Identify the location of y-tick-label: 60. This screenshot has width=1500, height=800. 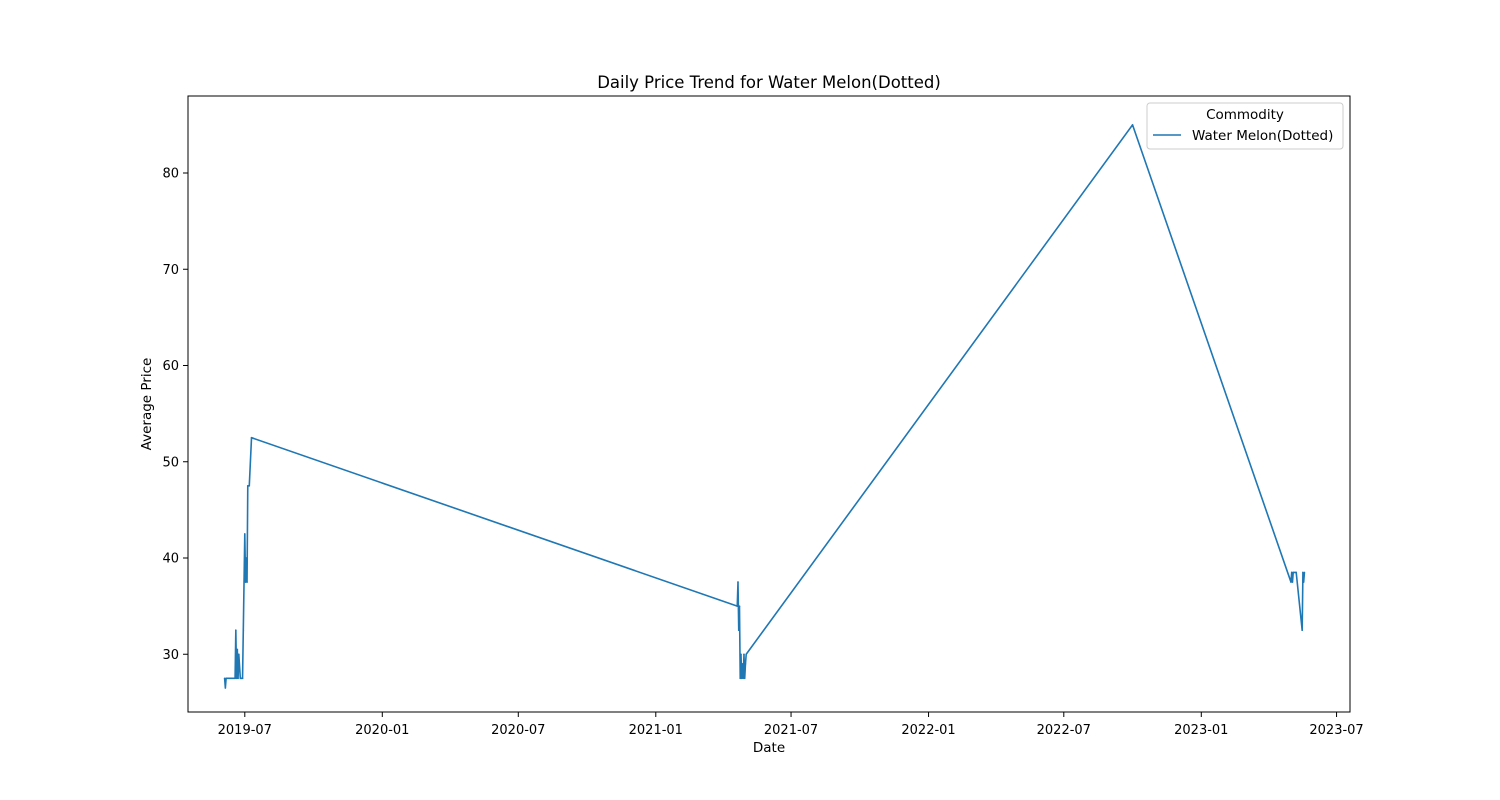
(170, 366).